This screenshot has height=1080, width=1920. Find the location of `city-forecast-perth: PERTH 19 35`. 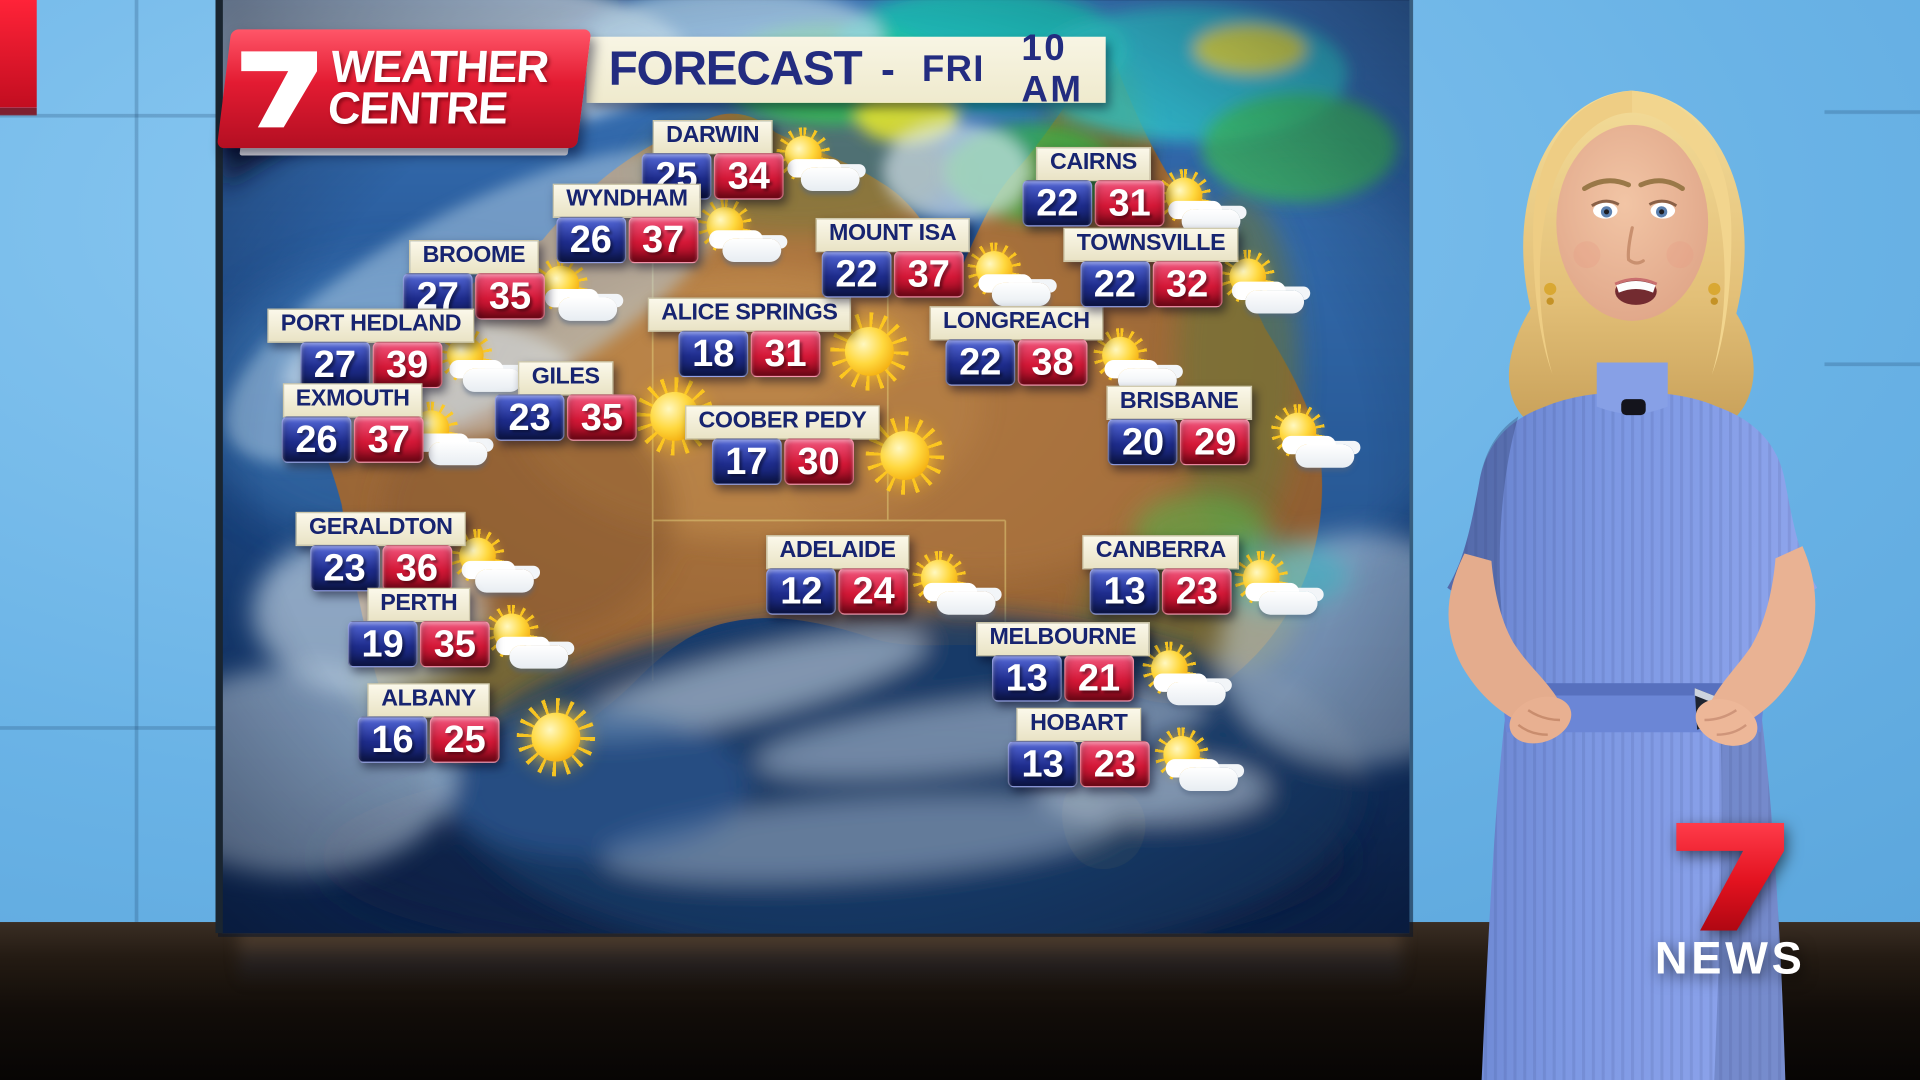

city-forecast-perth: PERTH 19 35 is located at coordinates (418, 627).